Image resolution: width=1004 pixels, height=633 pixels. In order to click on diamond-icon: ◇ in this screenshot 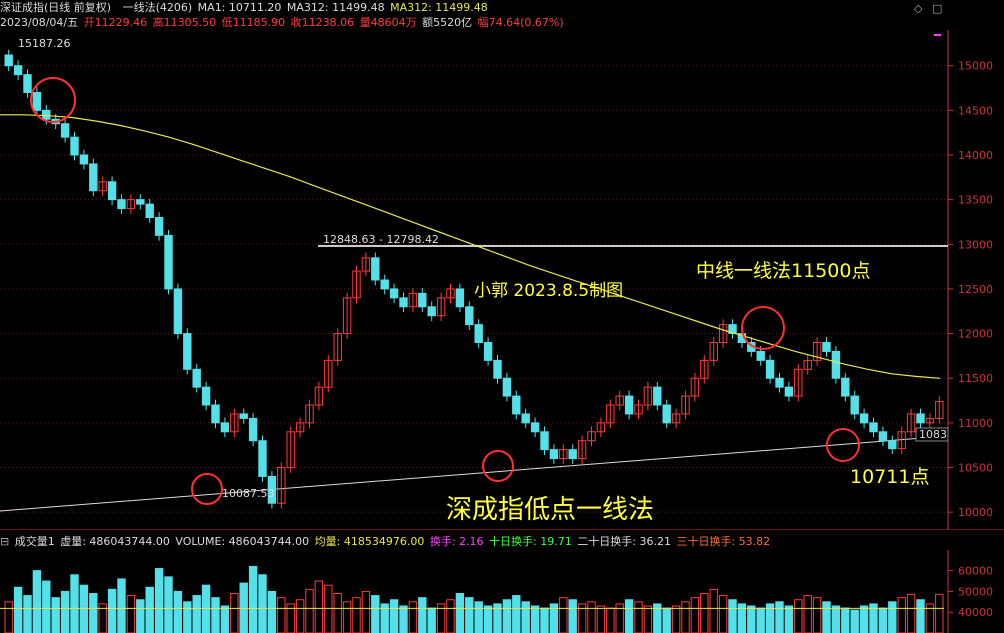, I will do `click(918, 8)`.